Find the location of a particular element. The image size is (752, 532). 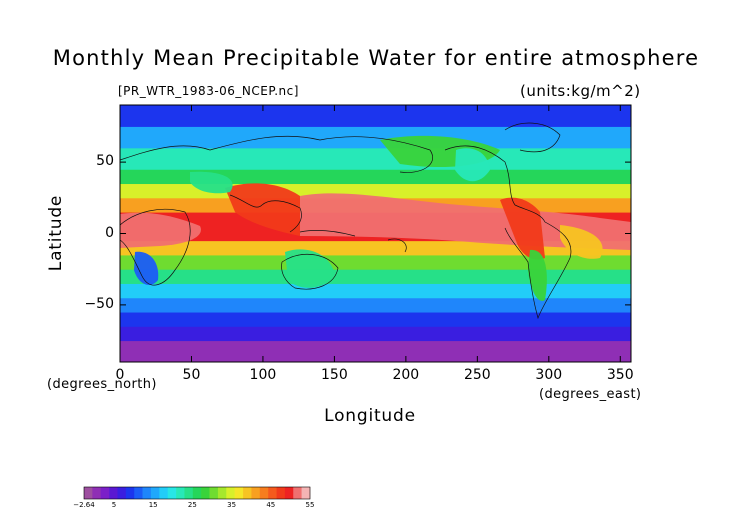

x-tick-label: 150 is located at coordinates (334, 375).